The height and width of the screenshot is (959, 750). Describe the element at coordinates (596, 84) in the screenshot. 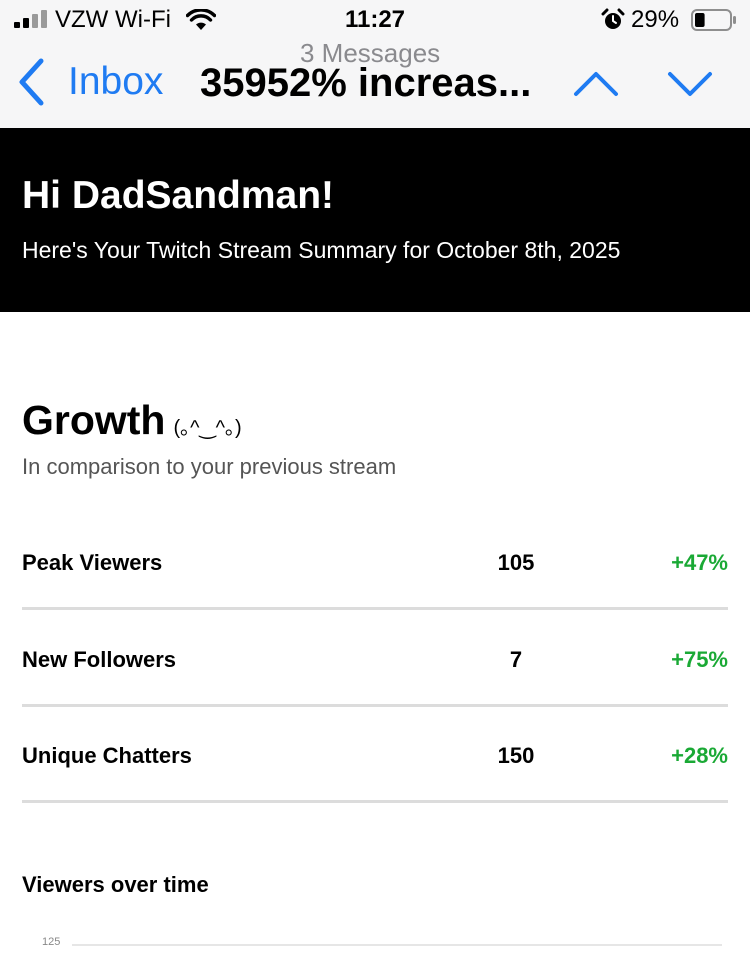

I see `previous-message-button` at that location.